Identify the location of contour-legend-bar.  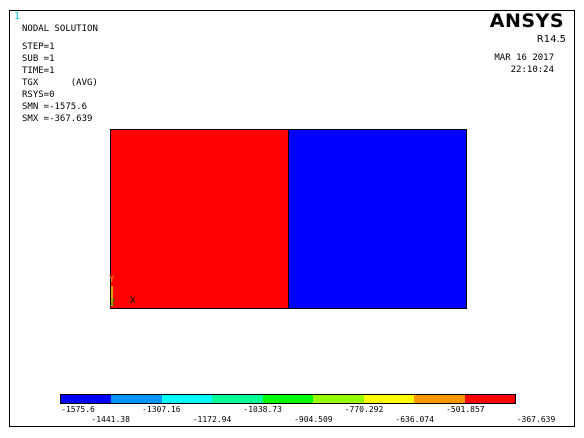
(288, 399).